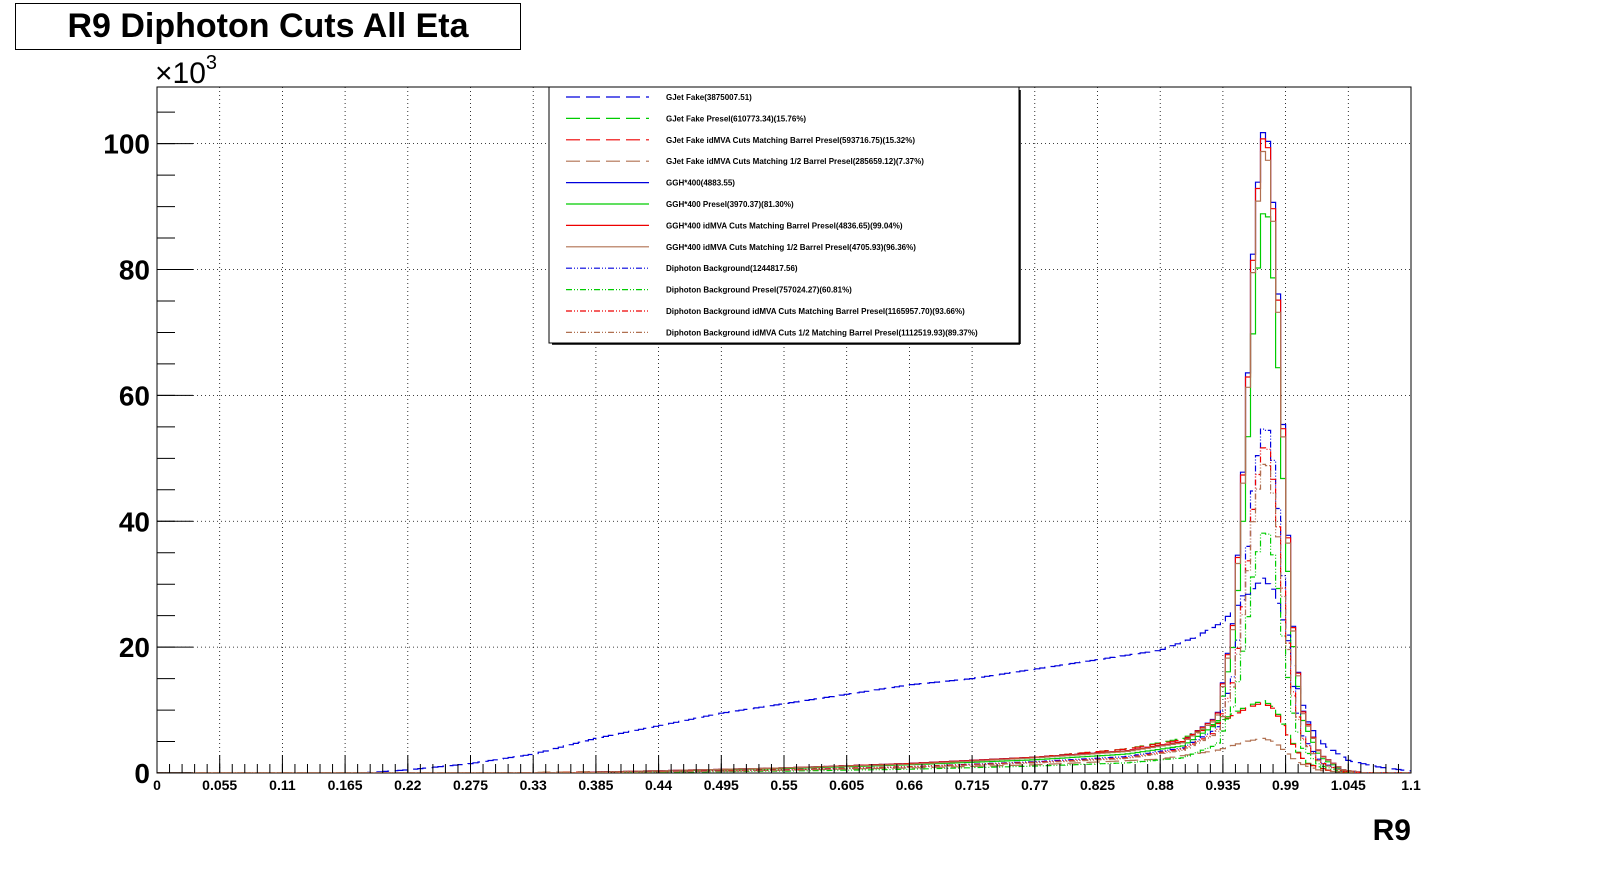 This screenshot has width=1598, height=874. Describe the element at coordinates (157, 785) in the screenshot. I see `x-tick-label: 0` at that location.